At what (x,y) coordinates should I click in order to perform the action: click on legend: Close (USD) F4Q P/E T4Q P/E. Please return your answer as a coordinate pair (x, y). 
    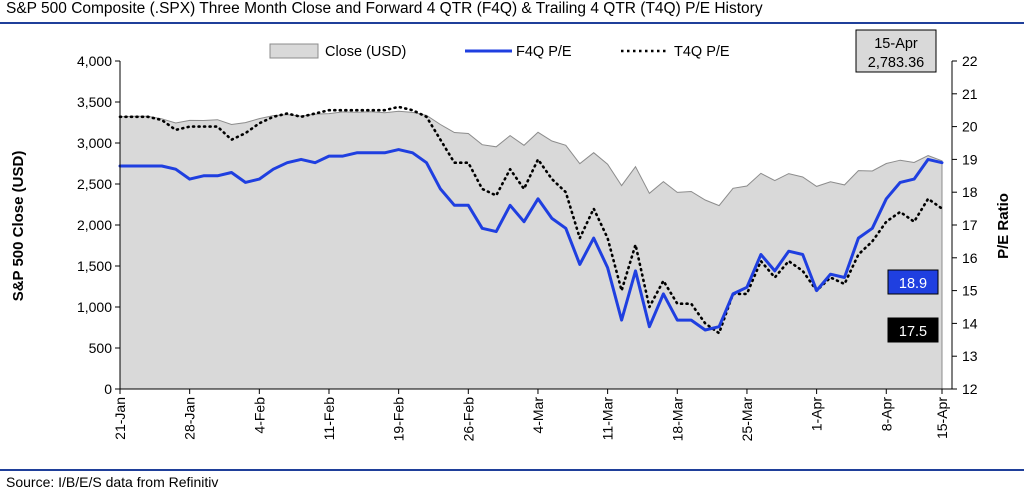
    Looking at the image, I should click on (499, 51).